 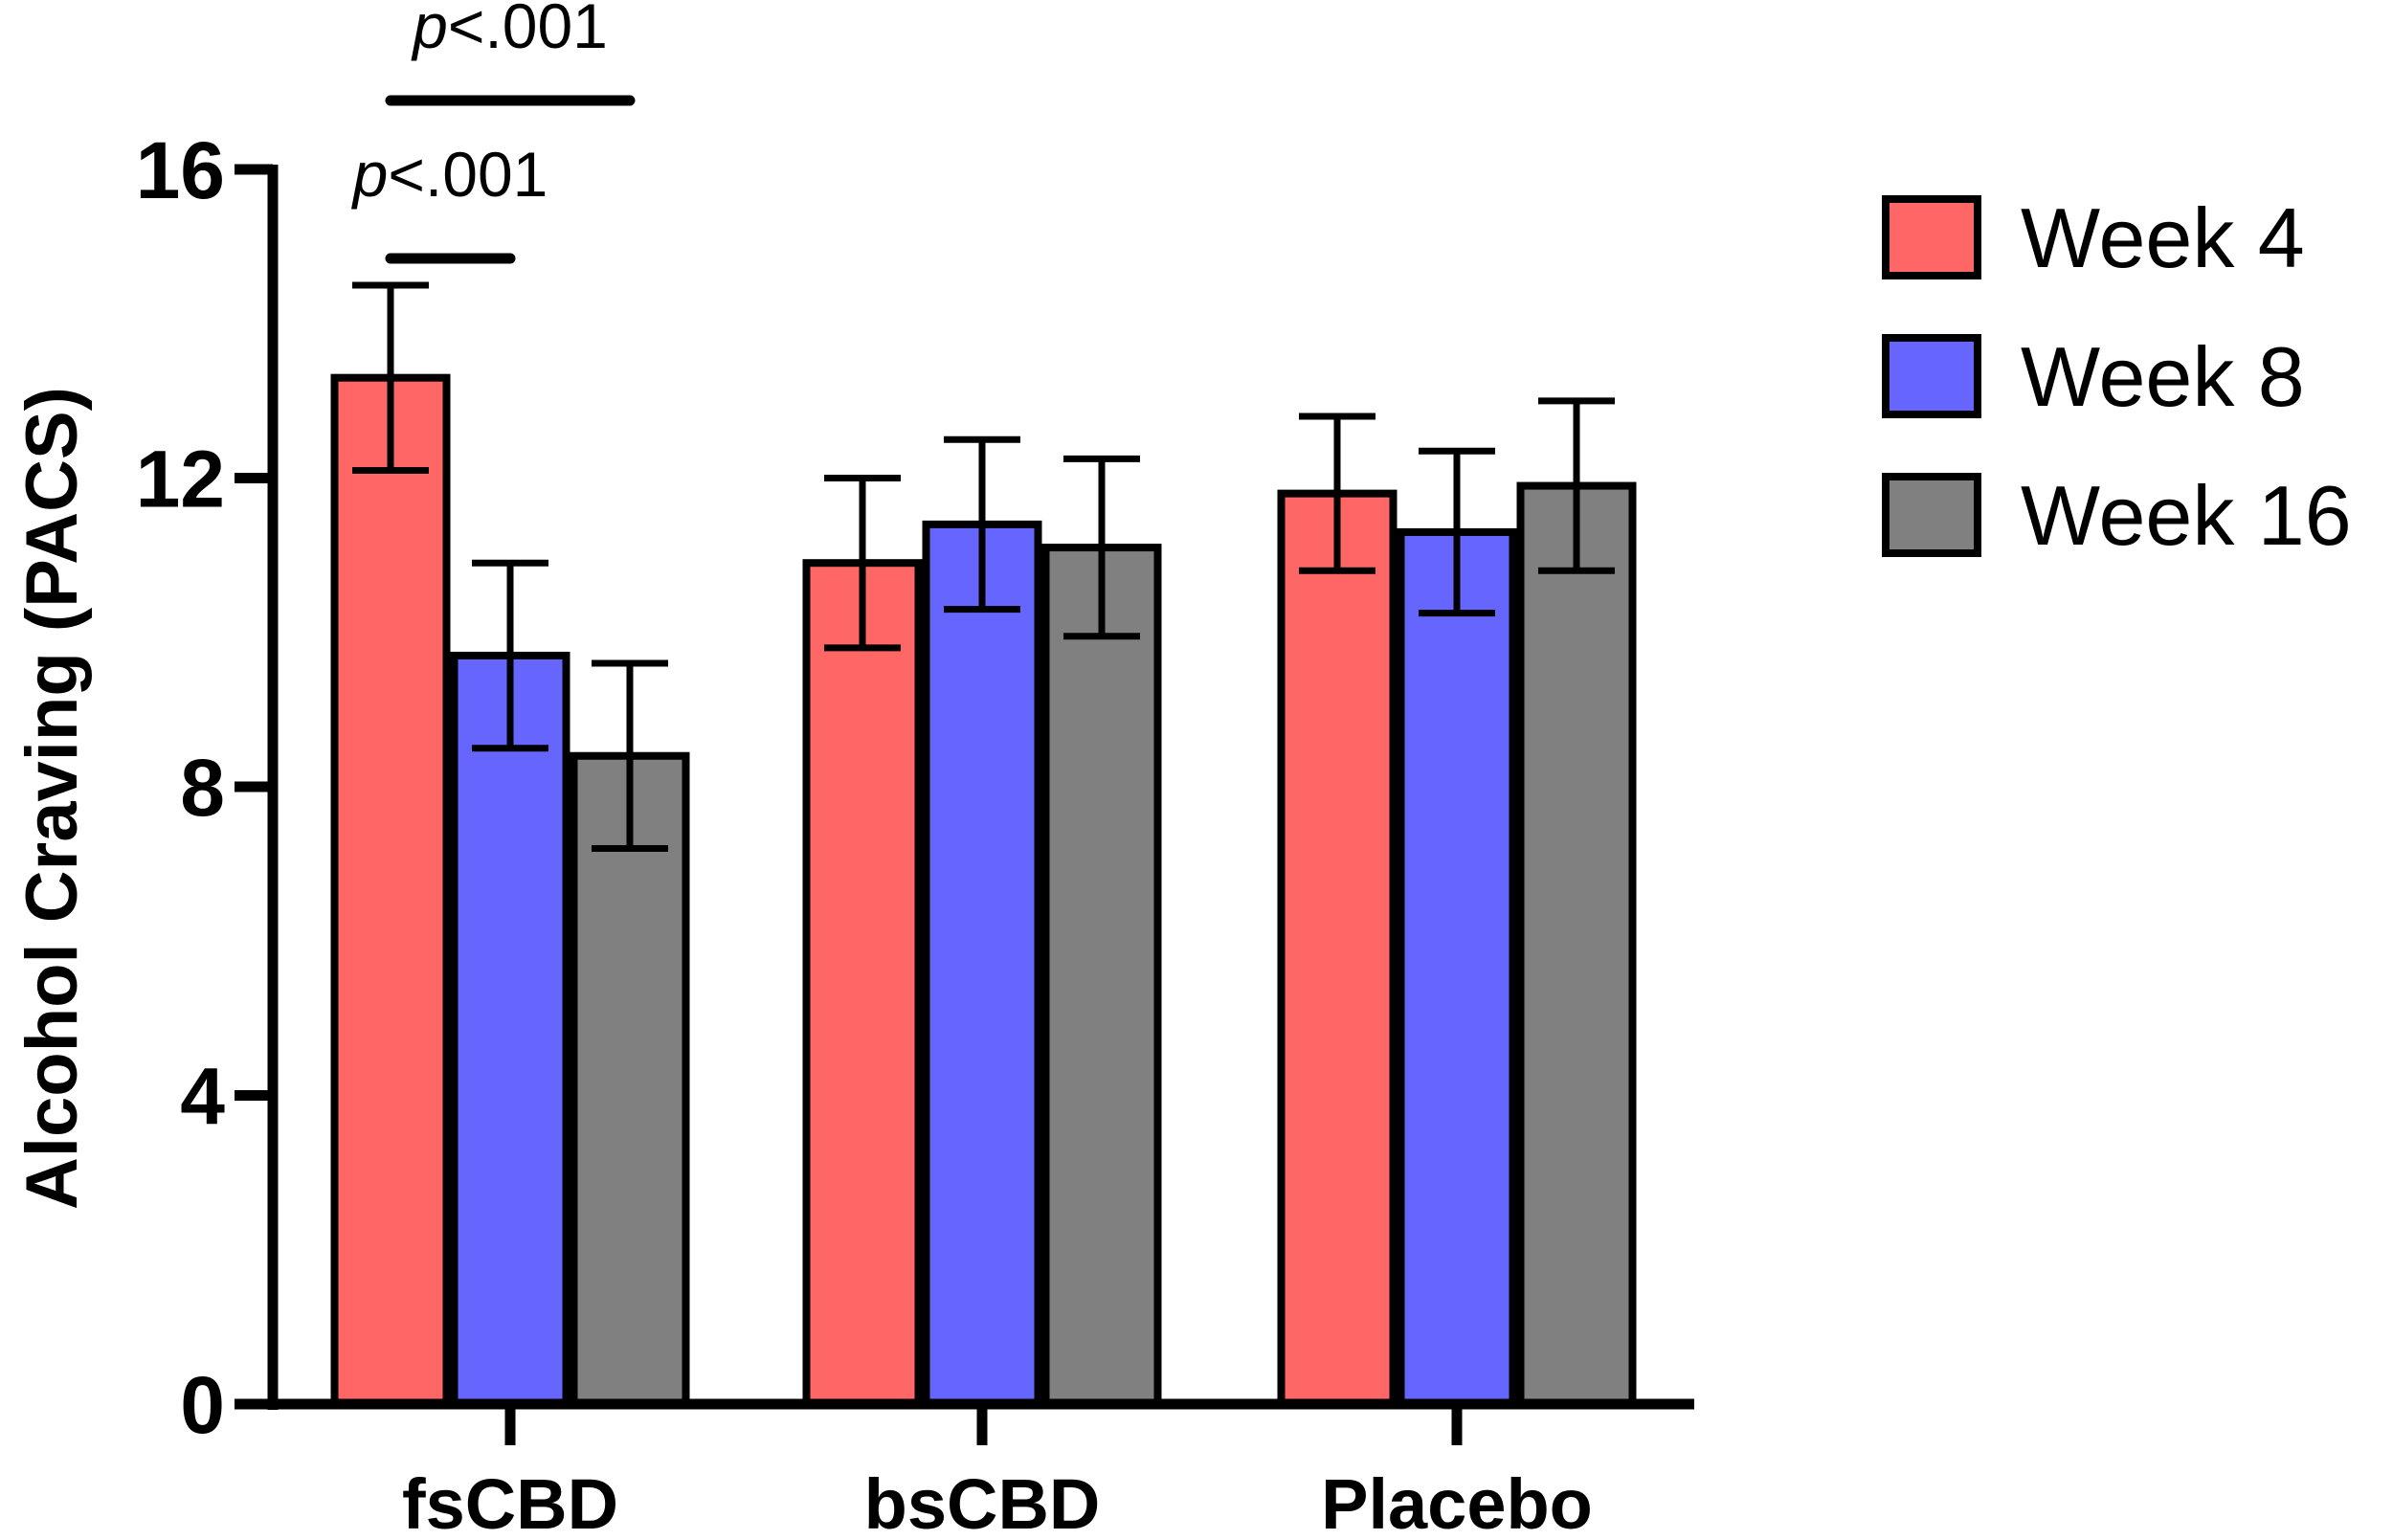 I want to click on legend: Week 4 Week 8 Week 16, so click(x=2117, y=376).